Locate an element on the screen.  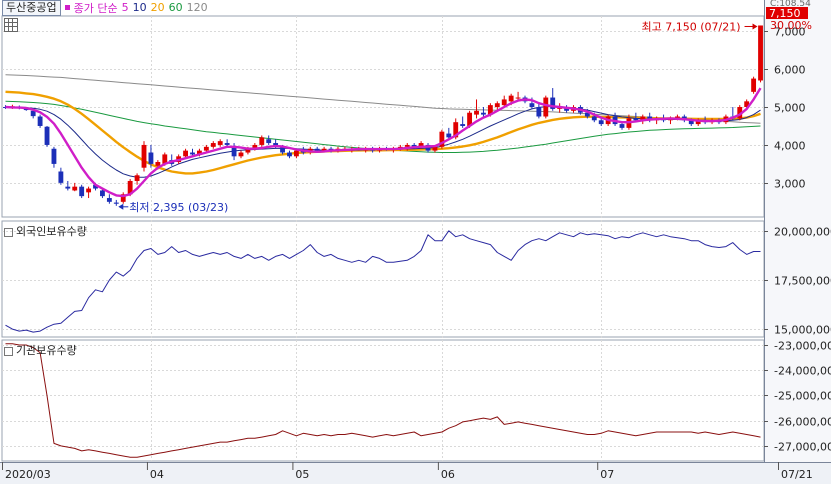
high-annotation: 최고 7,150 (07/21) is located at coordinates (691, 26).